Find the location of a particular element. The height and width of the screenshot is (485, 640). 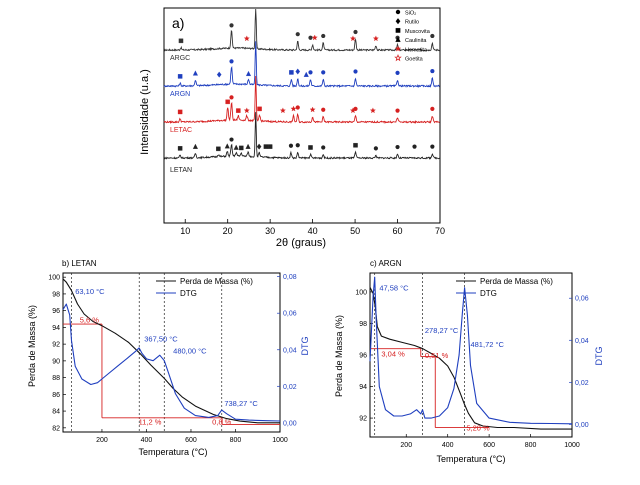

xrd-series-argn-line is located at coordinates (301, 65).